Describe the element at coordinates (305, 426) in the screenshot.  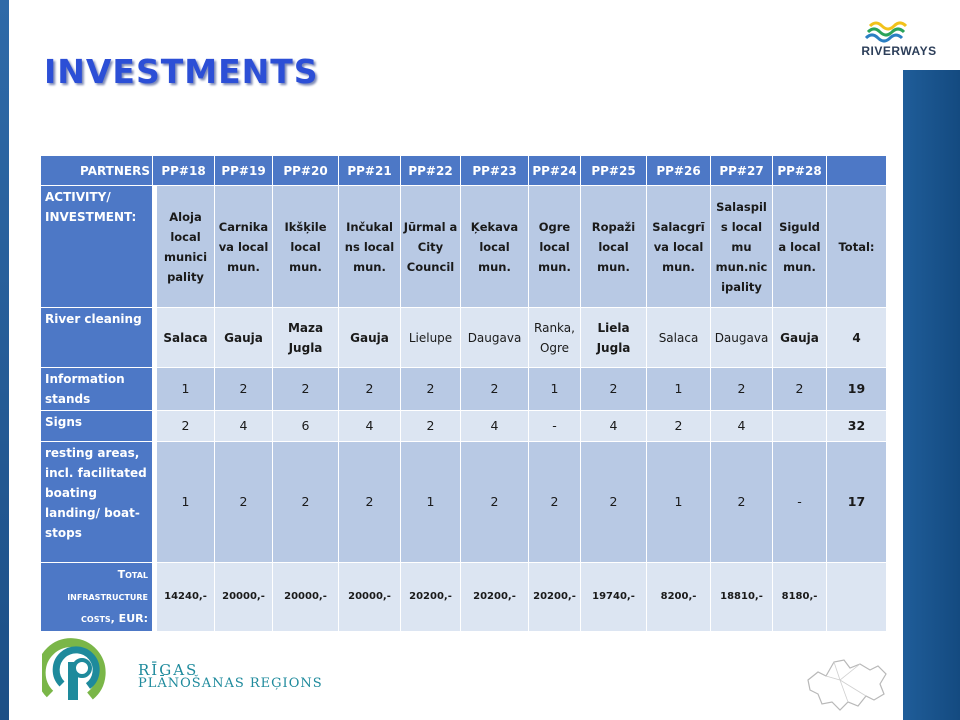
I see `signs-cell: 6` at that location.